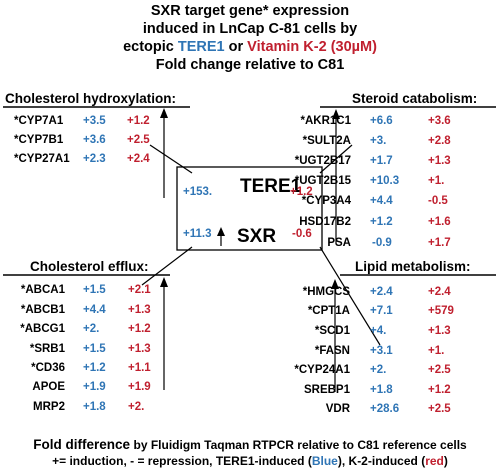 The image size is (500, 473). I want to click on tere1-value: +1.7, so click(381, 161).